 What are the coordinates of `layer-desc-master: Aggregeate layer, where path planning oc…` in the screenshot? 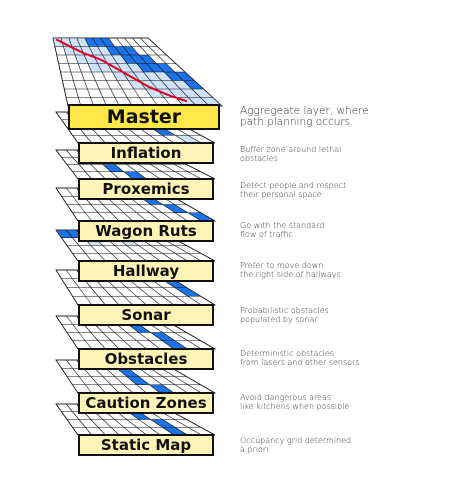 It's located at (304, 116).